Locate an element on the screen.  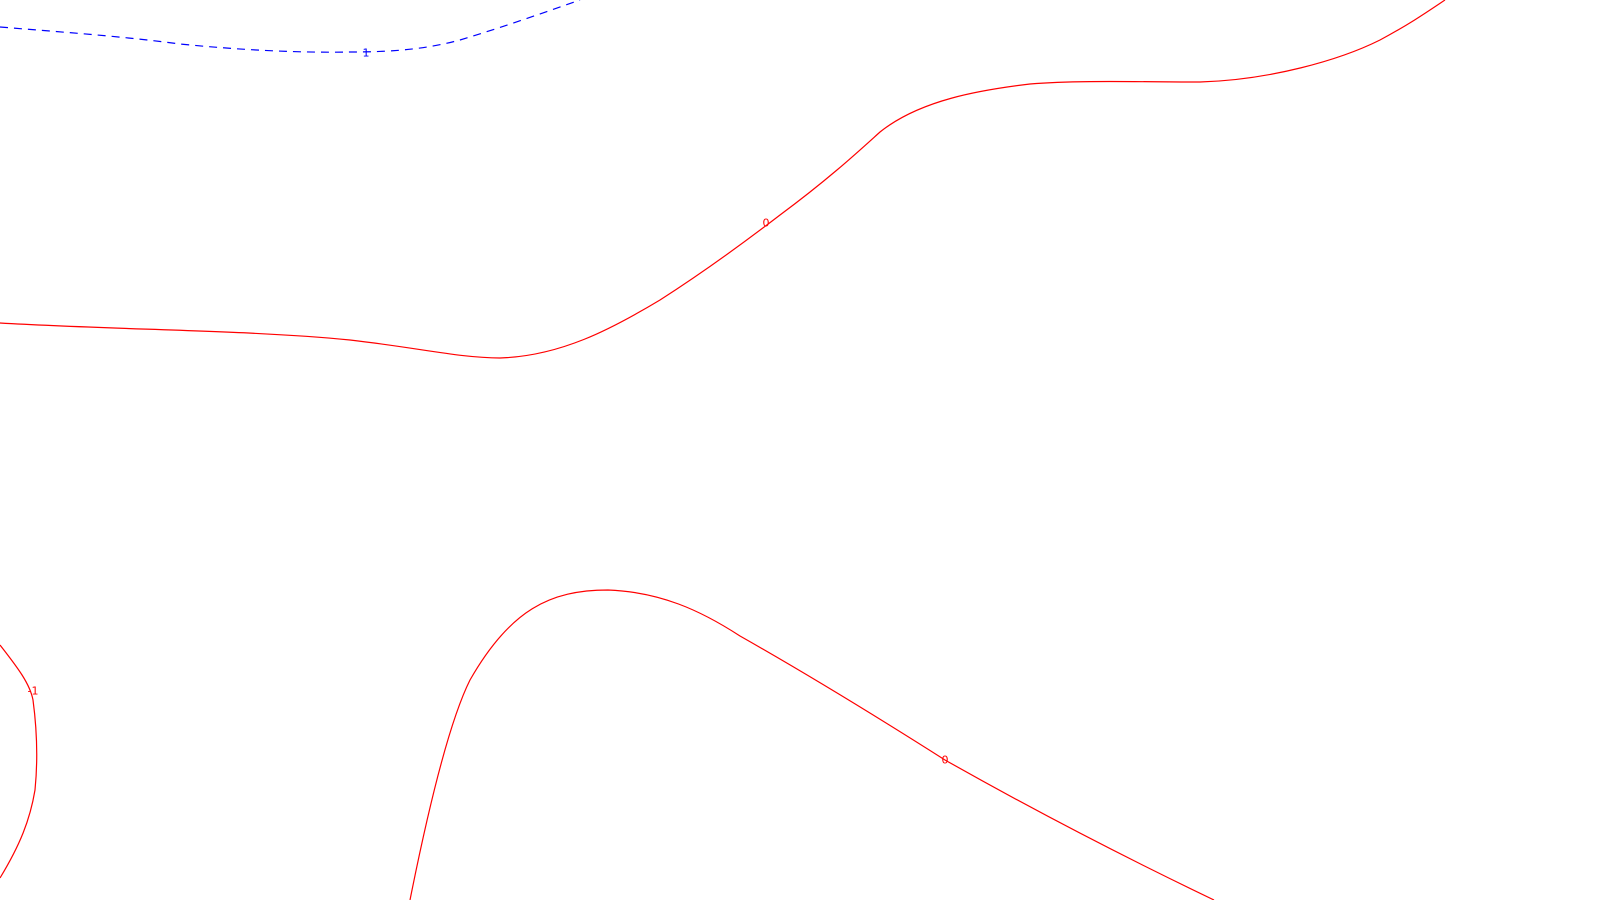
contour-line-left is located at coordinates (19, 761).